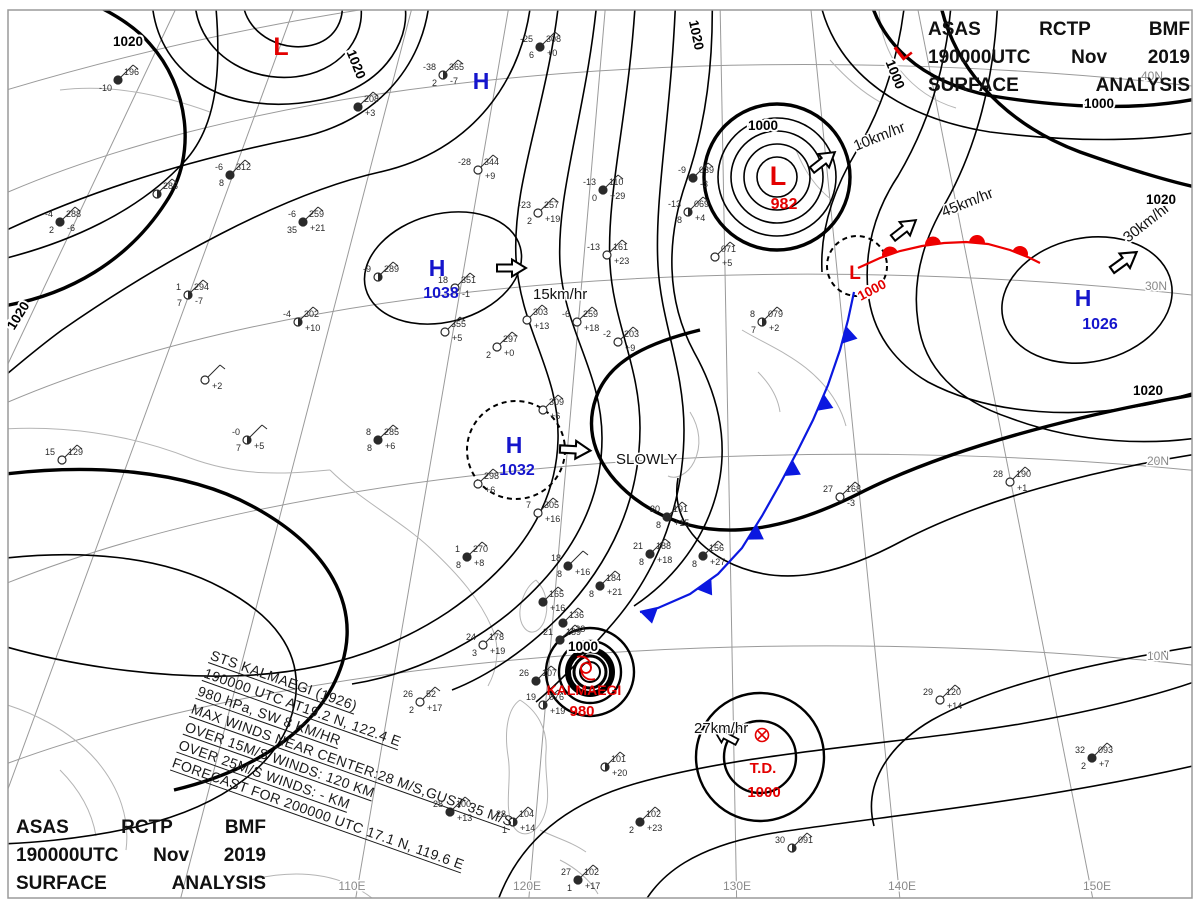 The height and width of the screenshot is (920, 1200). I want to click on svg-text: 178, so click(496, 637).